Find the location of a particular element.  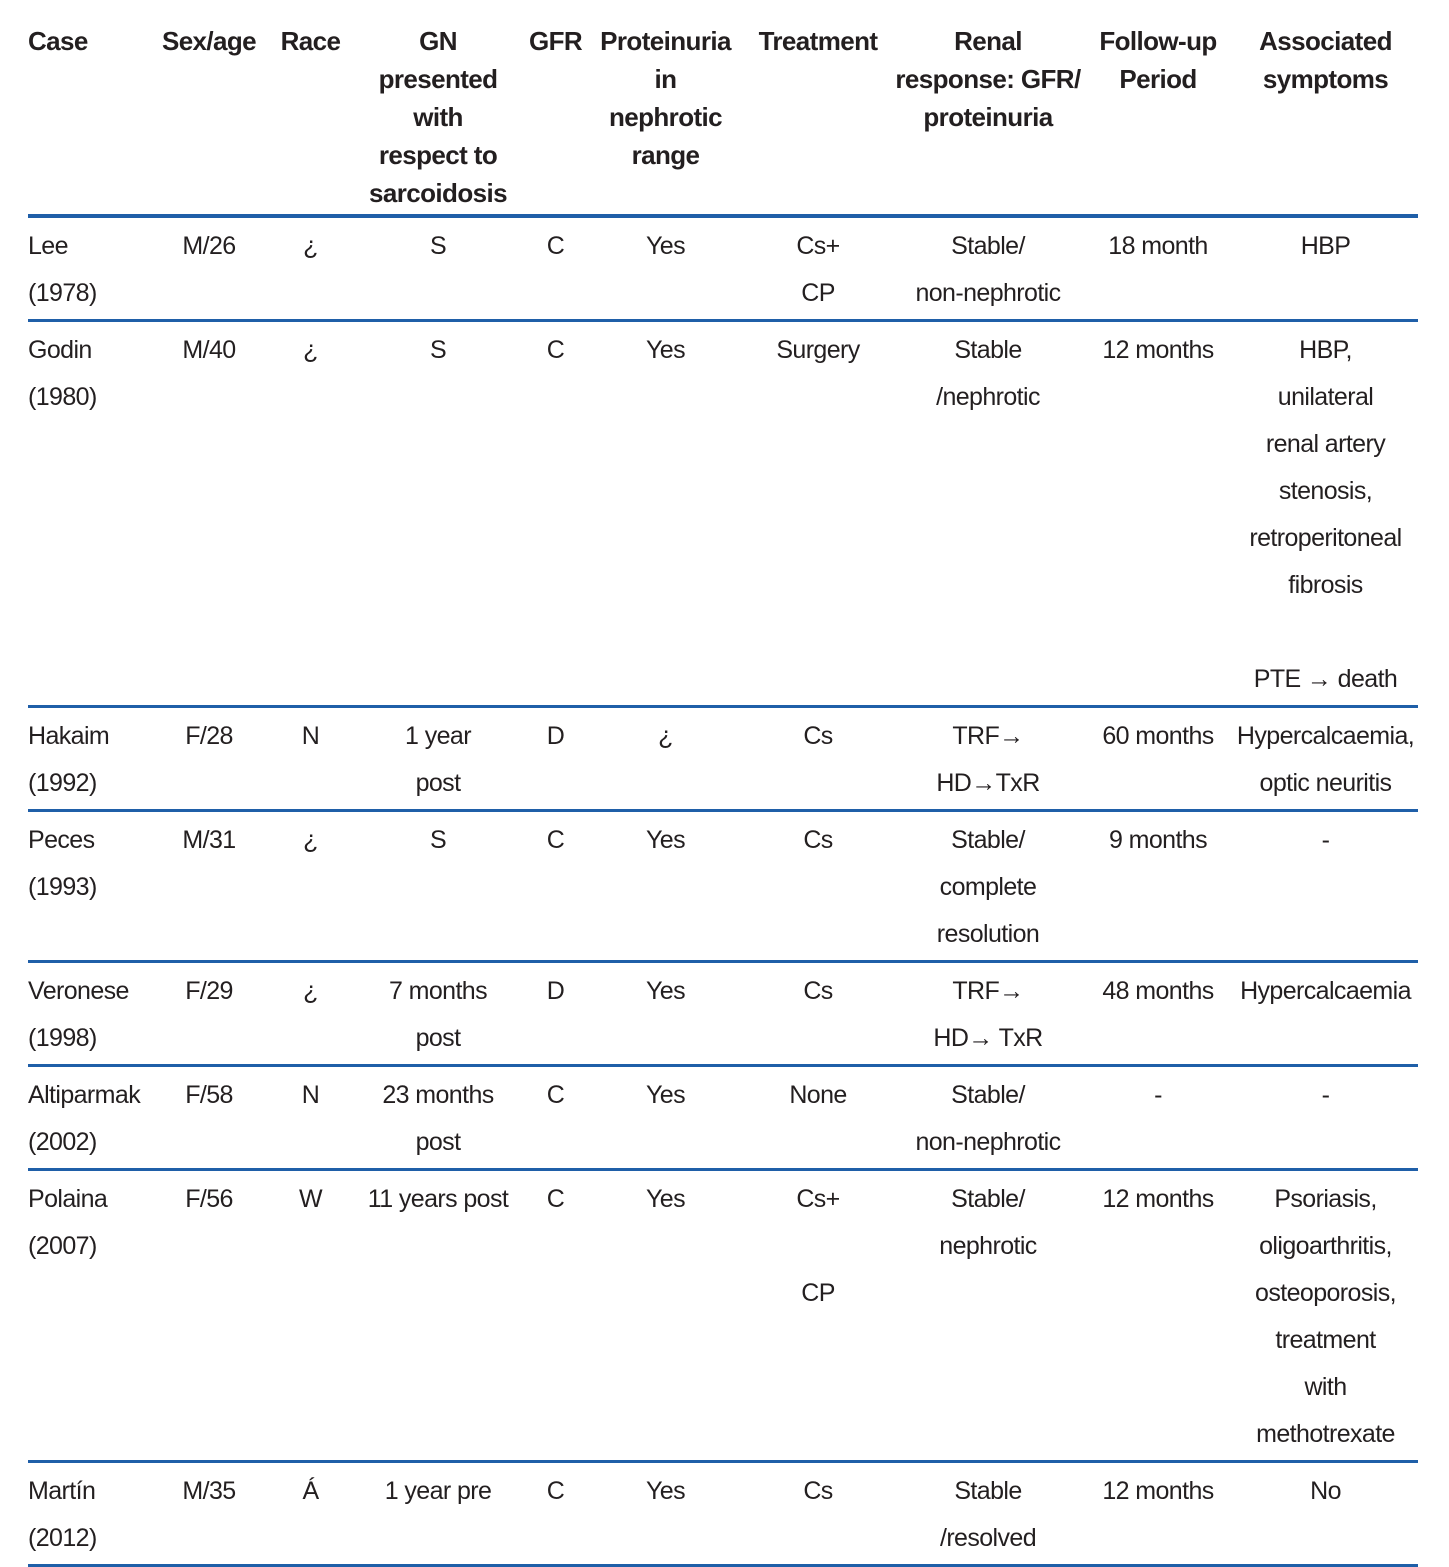

cell-renal_response: Stable/ complete resolution is located at coordinates (988, 886).